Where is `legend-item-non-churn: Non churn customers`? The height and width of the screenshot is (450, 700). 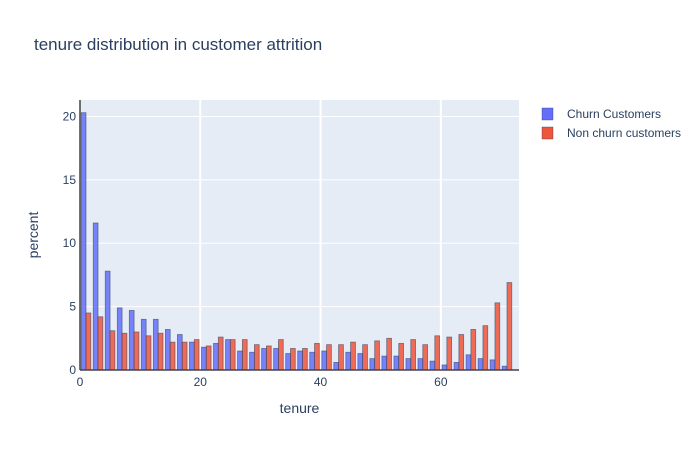
legend-item-non-churn: Non churn customers is located at coordinates (611, 133).